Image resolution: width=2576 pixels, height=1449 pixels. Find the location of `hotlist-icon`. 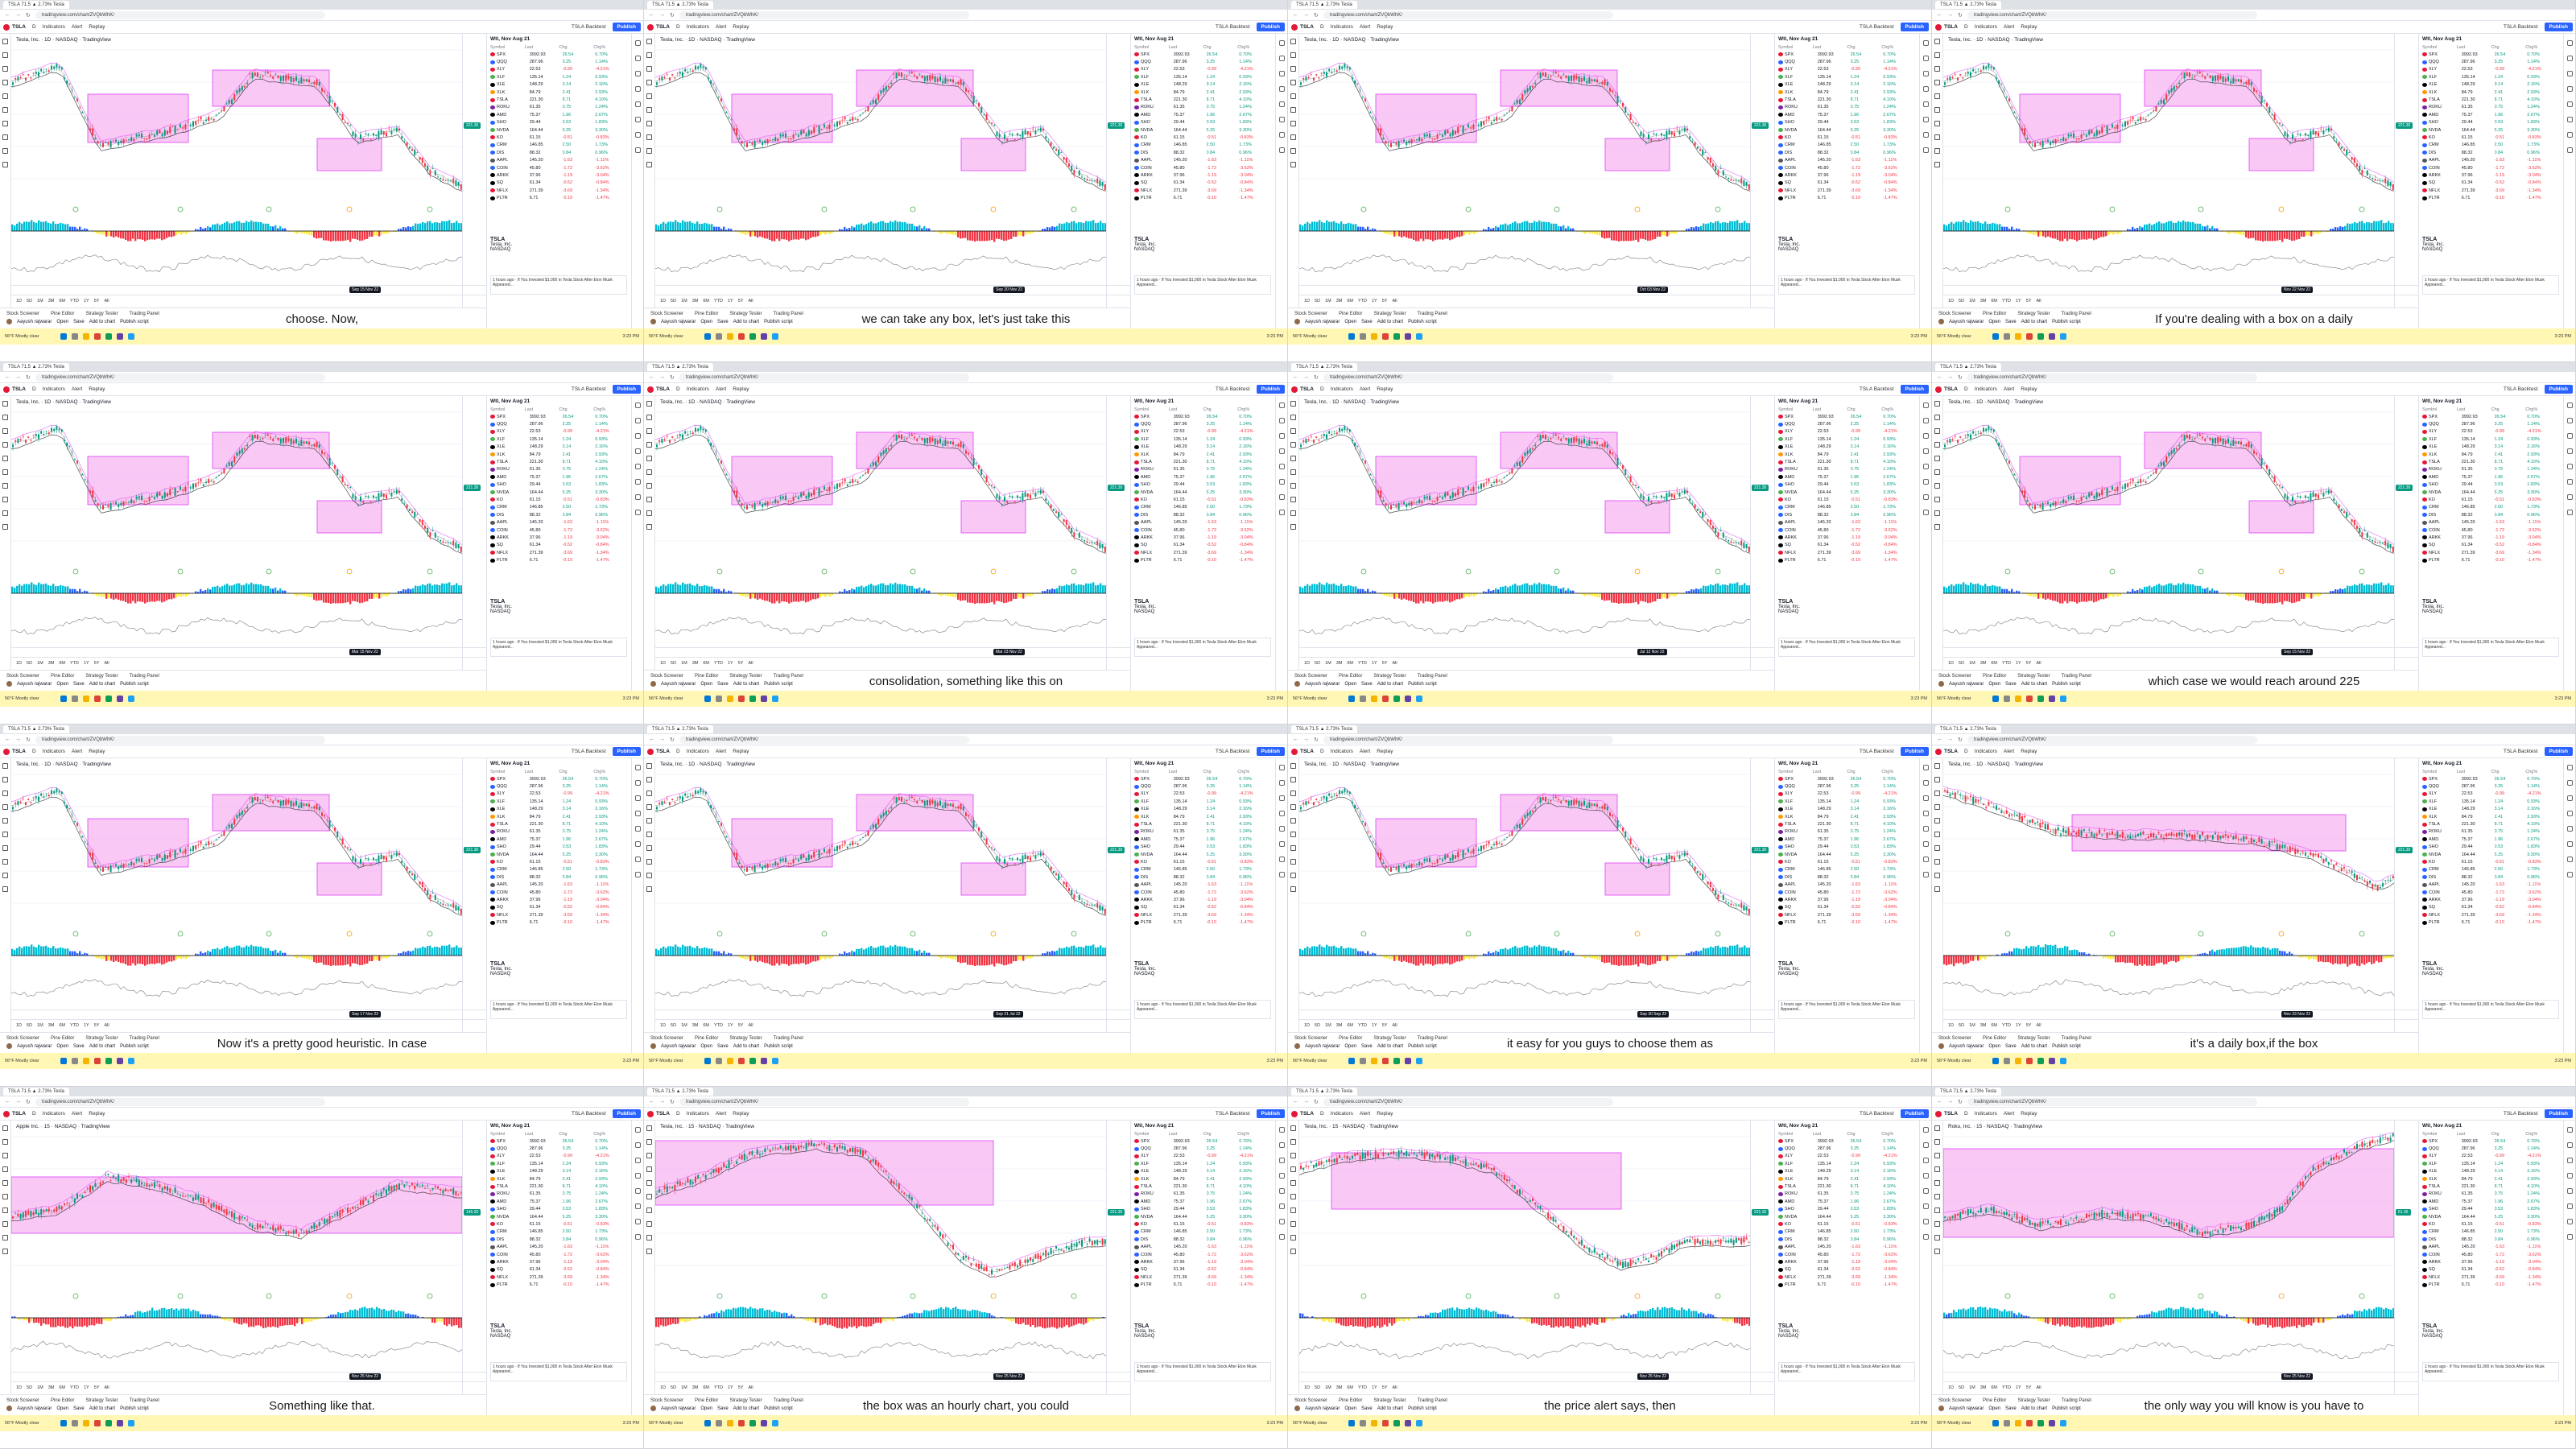

hotlist-icon is located at coordinates (1926, 89).